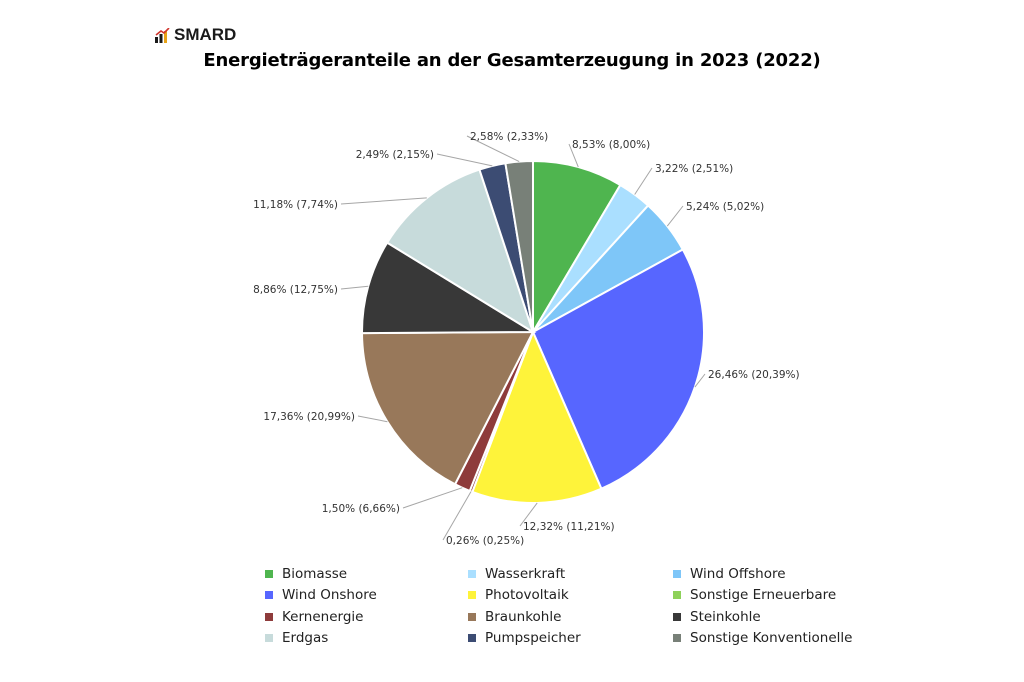 The image size is (1024, 682). What do you see at coordinates (205, 34) in the screenshot?
I see `logo-text: SMARD` at bounding box center [205, 34].